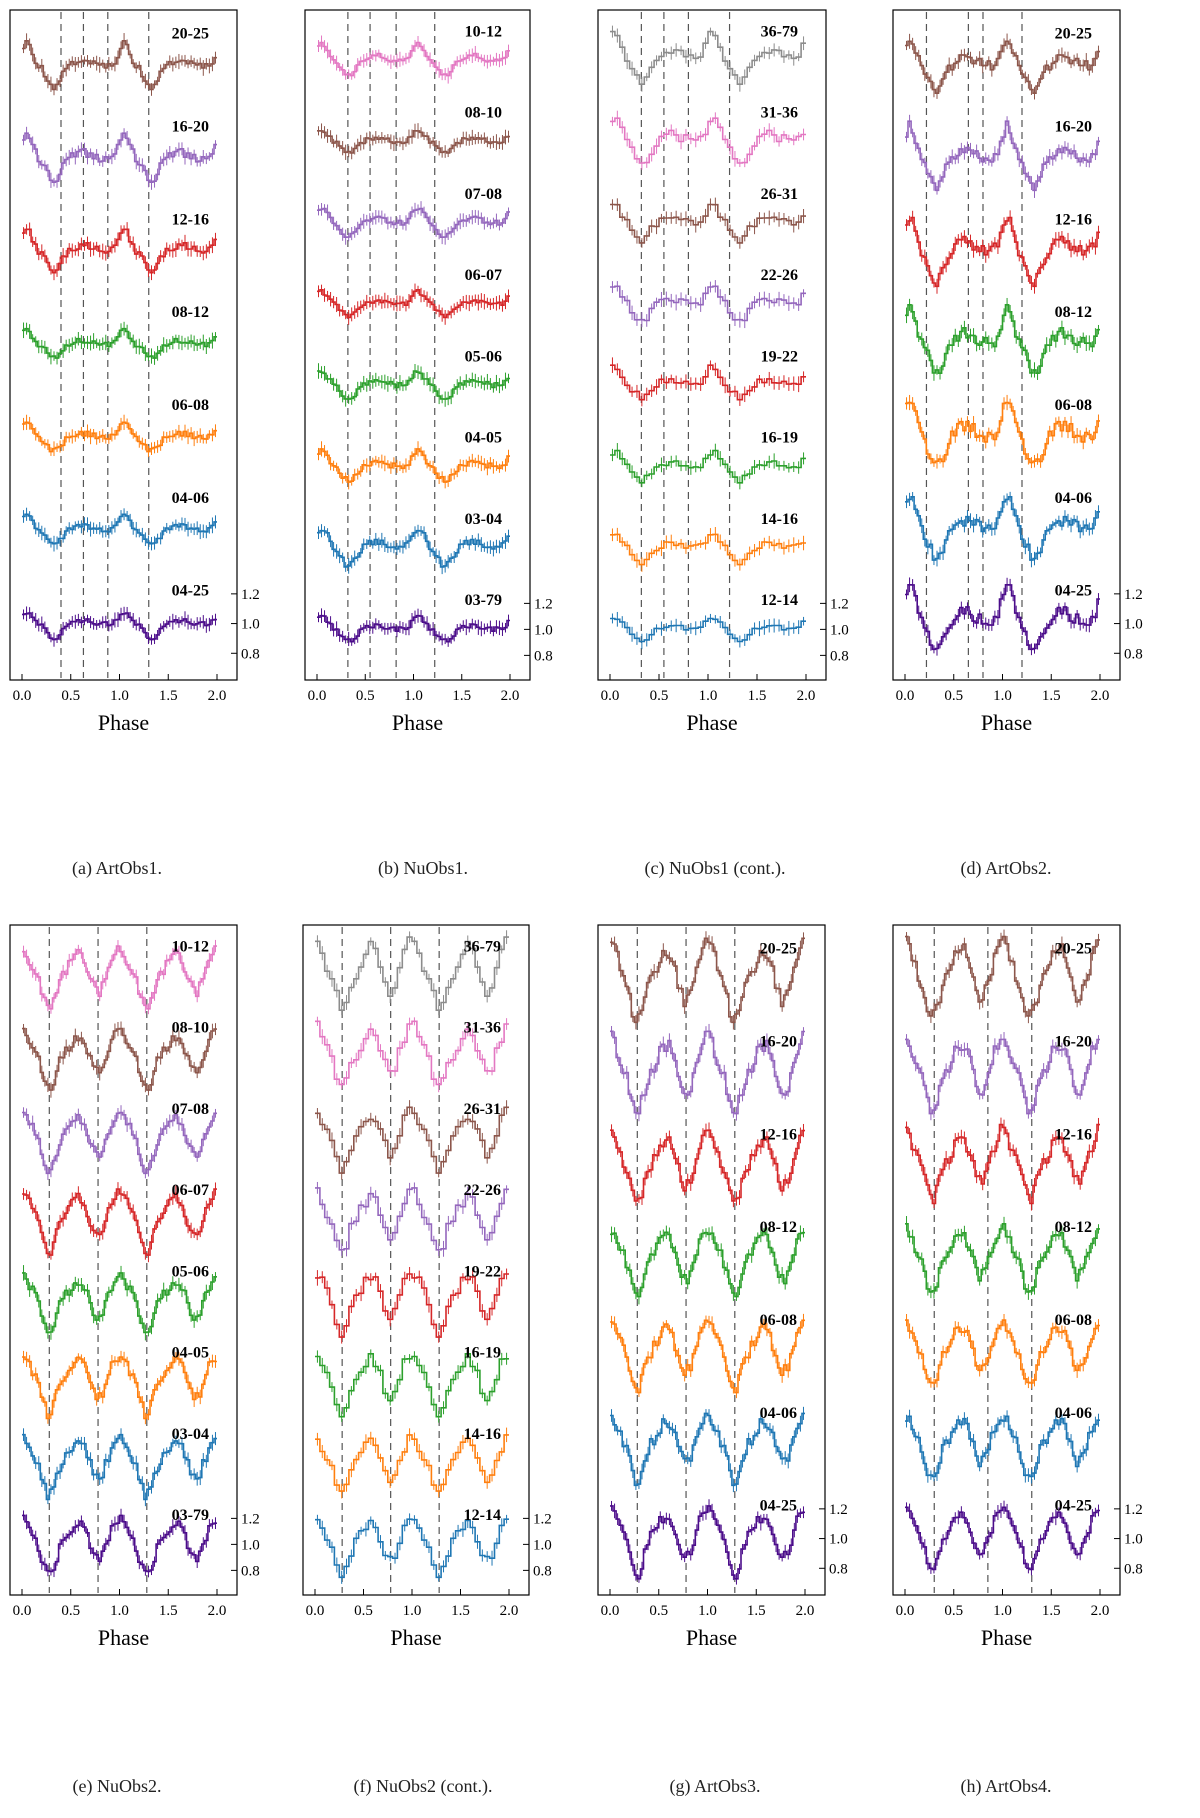  I want to click on band-label: 08-10, so click(483, 113).